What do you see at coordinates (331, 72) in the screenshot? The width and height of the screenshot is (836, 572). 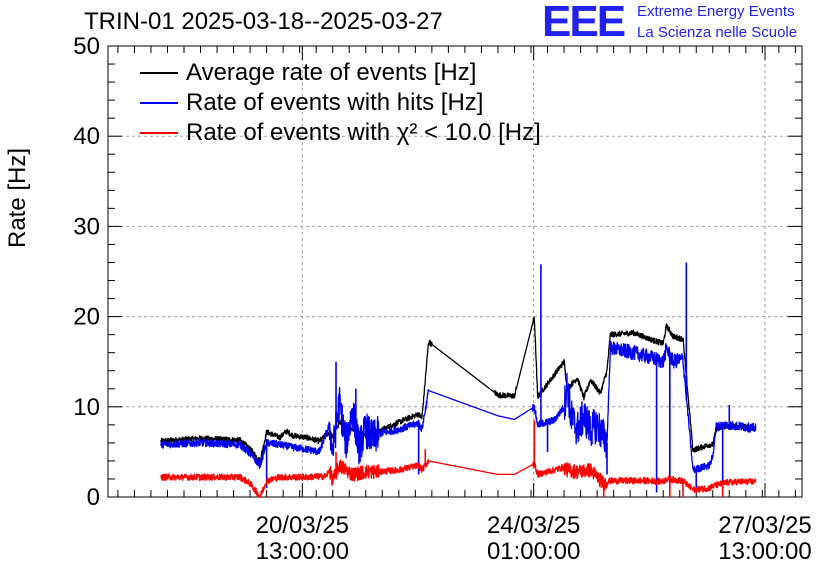 I see `legend-label-average: Average rate of events [Hz]` at bounding box center [331, 72].